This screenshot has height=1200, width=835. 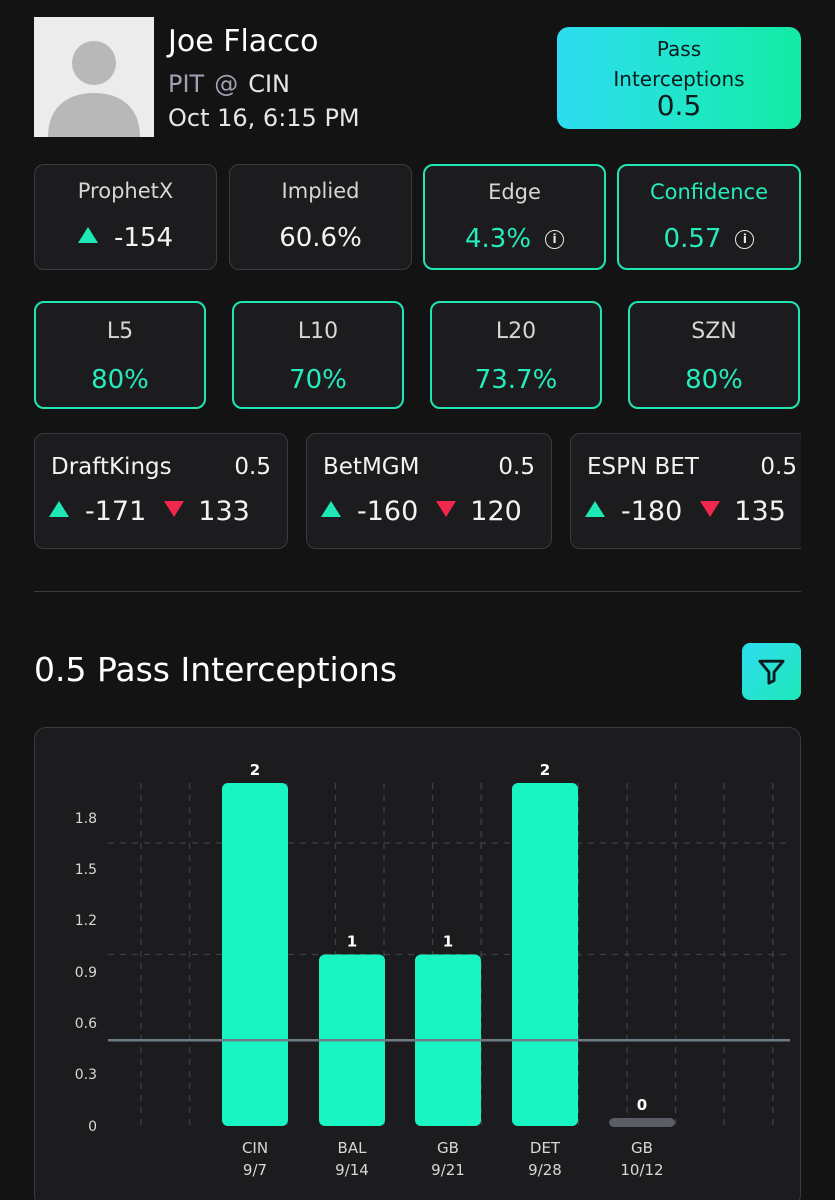 I want to click on under-odds: 133, so click(x=224, y=511).